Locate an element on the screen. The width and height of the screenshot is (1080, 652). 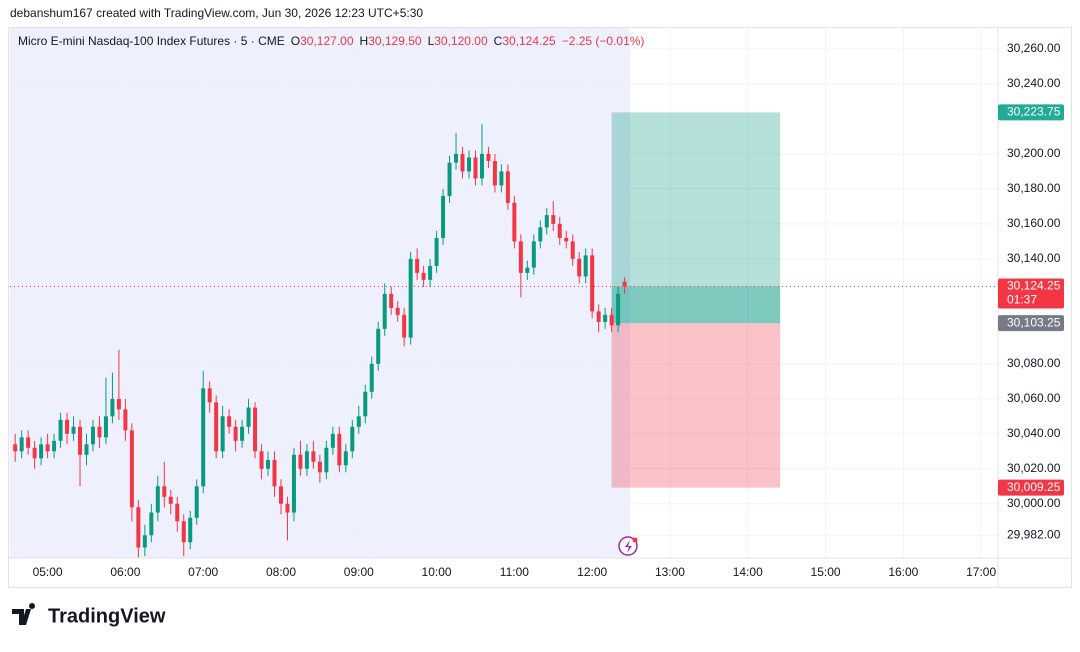
legend-key: O is located at coordinates (295, 41).